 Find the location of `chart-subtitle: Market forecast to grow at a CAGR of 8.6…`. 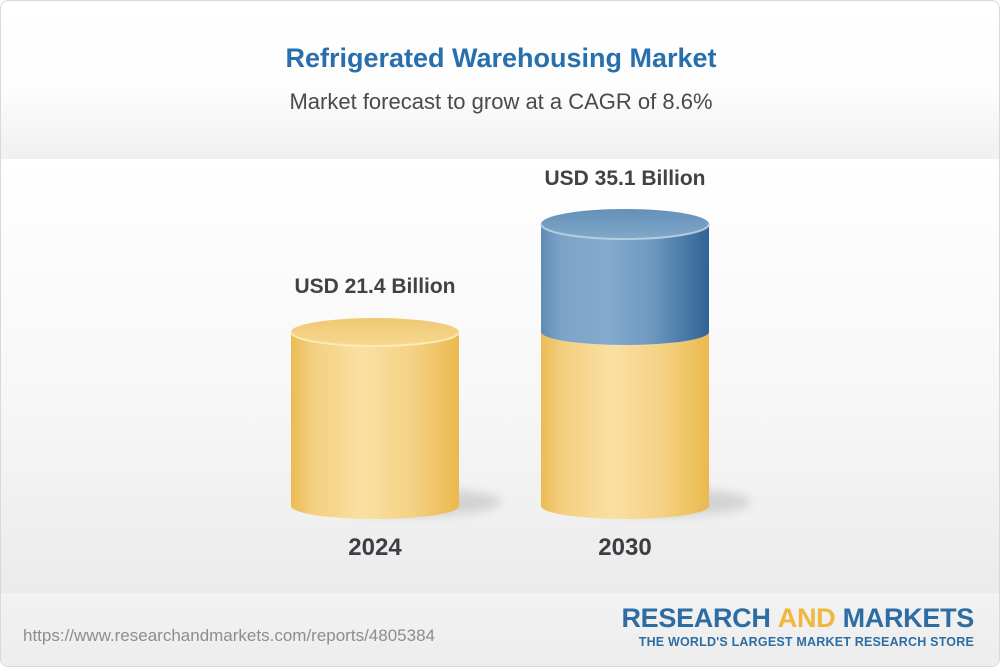

chart-subtitle: Market forecast to grow at a CAGR of 8.6… is located at coordinates (501, 101).